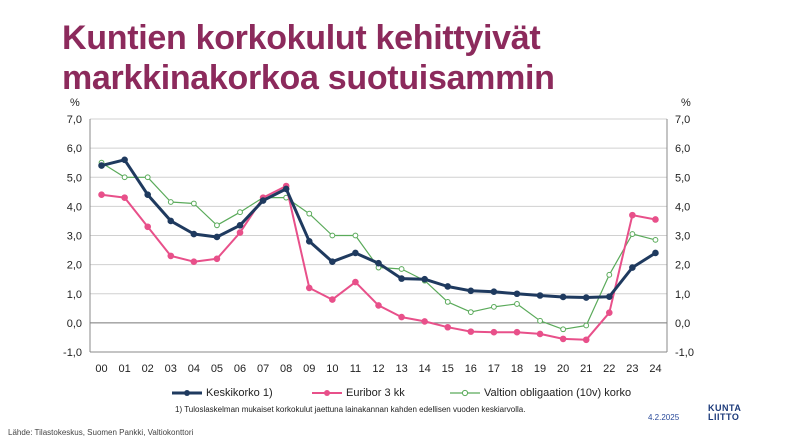 The height and width of the screenshot is (444, 790). What do you see at coordinates (74, 178) in the screenshot?
I see `y-tick-label-left: 5,0` at bounding box center [74, 178].